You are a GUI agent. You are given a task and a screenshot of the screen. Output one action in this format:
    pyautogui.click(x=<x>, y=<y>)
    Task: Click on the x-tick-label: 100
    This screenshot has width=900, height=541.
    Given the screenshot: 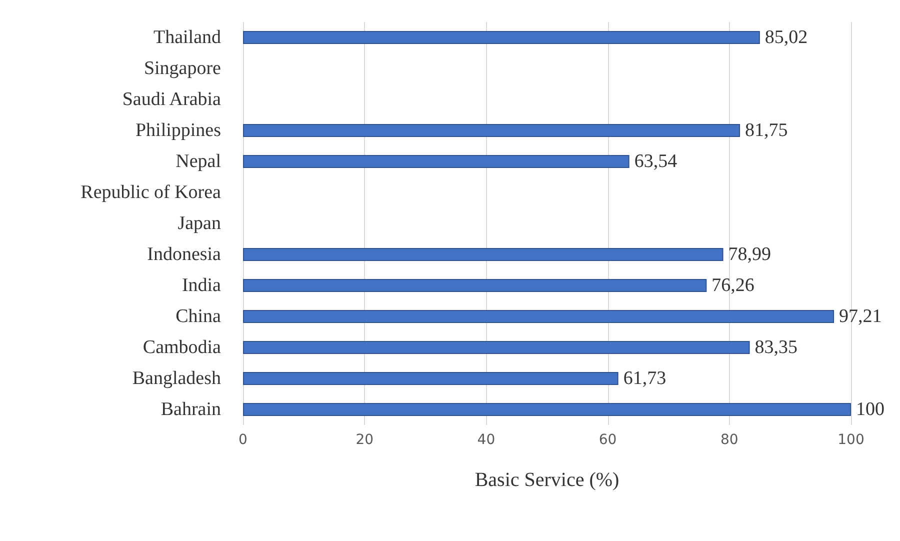 What is the action you would take?
    pyautogui.click(x=851, y=440)
    